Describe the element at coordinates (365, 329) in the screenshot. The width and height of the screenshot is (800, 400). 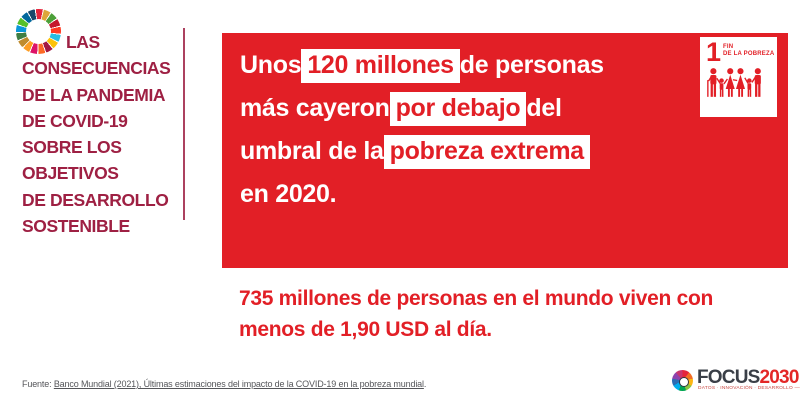
I see `stat-line: menos de 1,90 USD al día.` at that location.